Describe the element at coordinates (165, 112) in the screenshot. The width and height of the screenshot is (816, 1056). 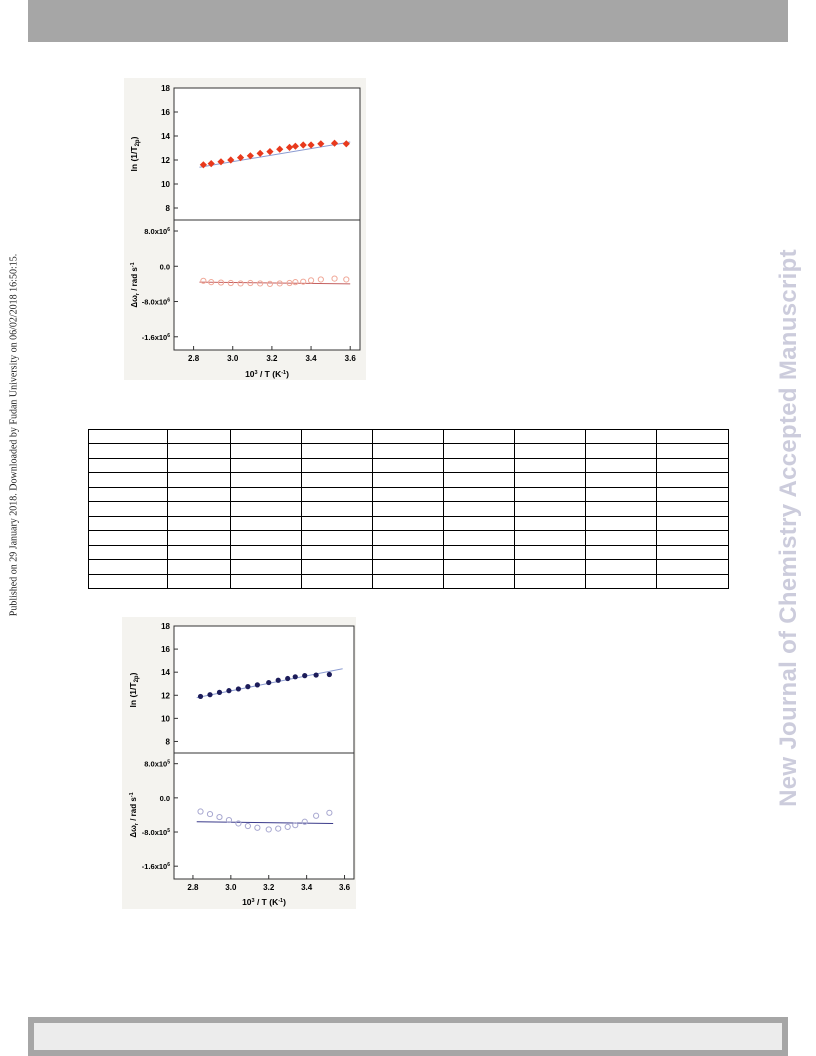
I see `y-tick-label: 16` at that location.